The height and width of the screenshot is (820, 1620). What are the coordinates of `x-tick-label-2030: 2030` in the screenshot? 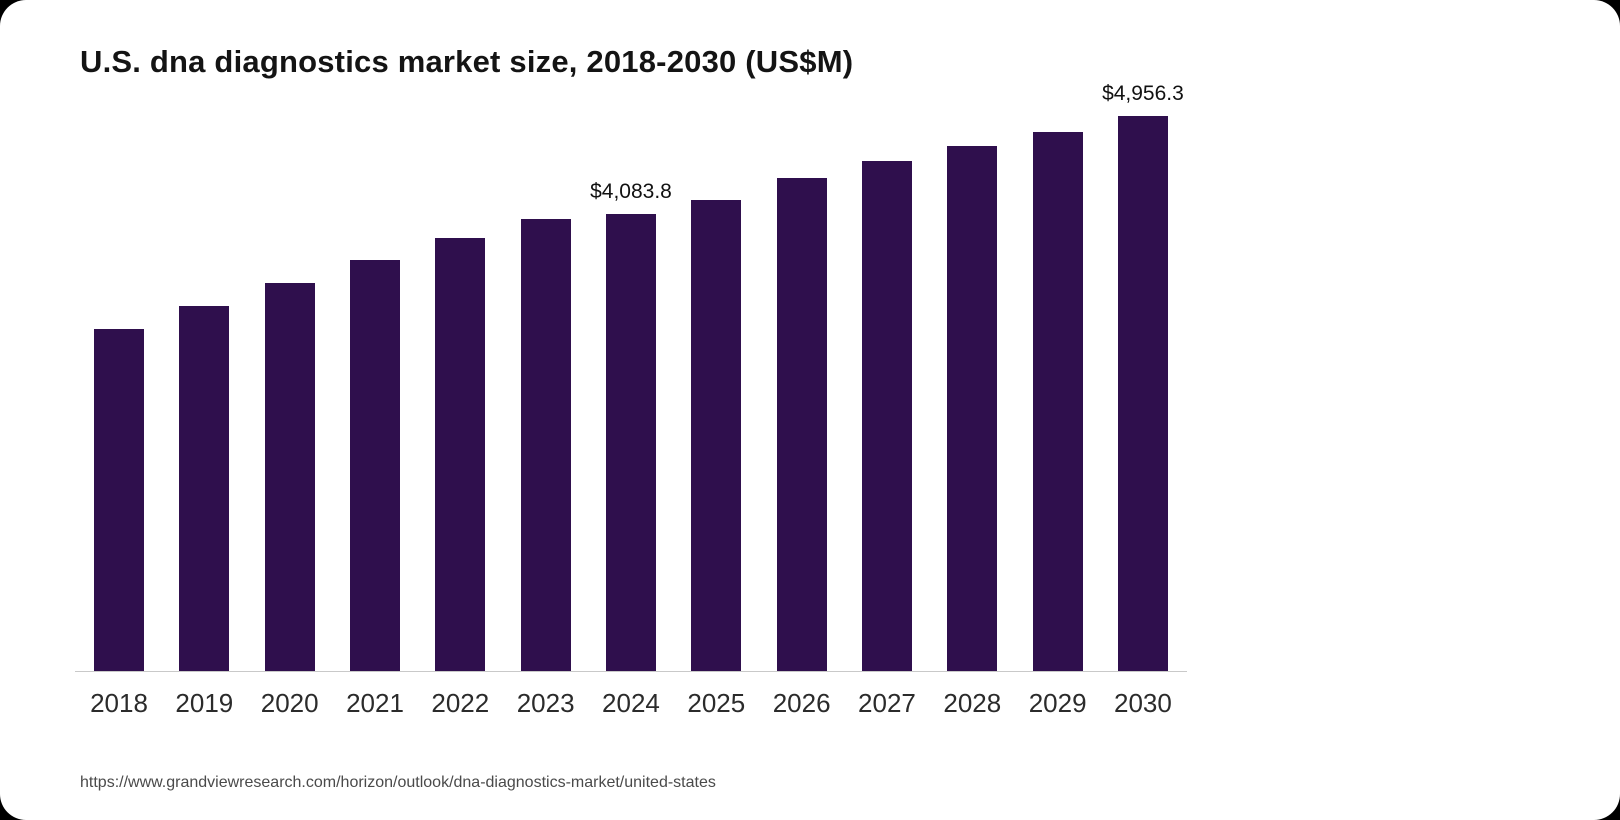 It's located at (1143, 703).